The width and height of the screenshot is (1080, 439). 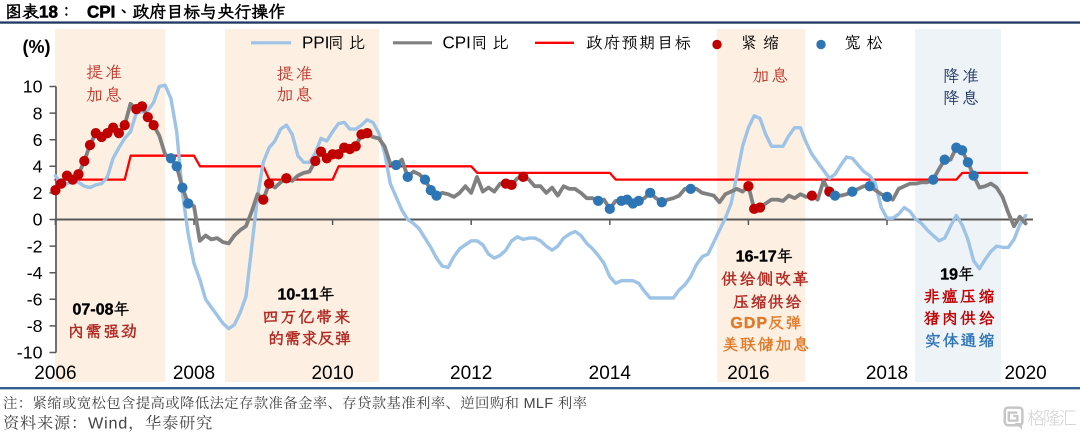 What do you see at coordinates (332, 373) in the screenshot?
I see `svg-text: 2010` at bounding box center [332, 373].